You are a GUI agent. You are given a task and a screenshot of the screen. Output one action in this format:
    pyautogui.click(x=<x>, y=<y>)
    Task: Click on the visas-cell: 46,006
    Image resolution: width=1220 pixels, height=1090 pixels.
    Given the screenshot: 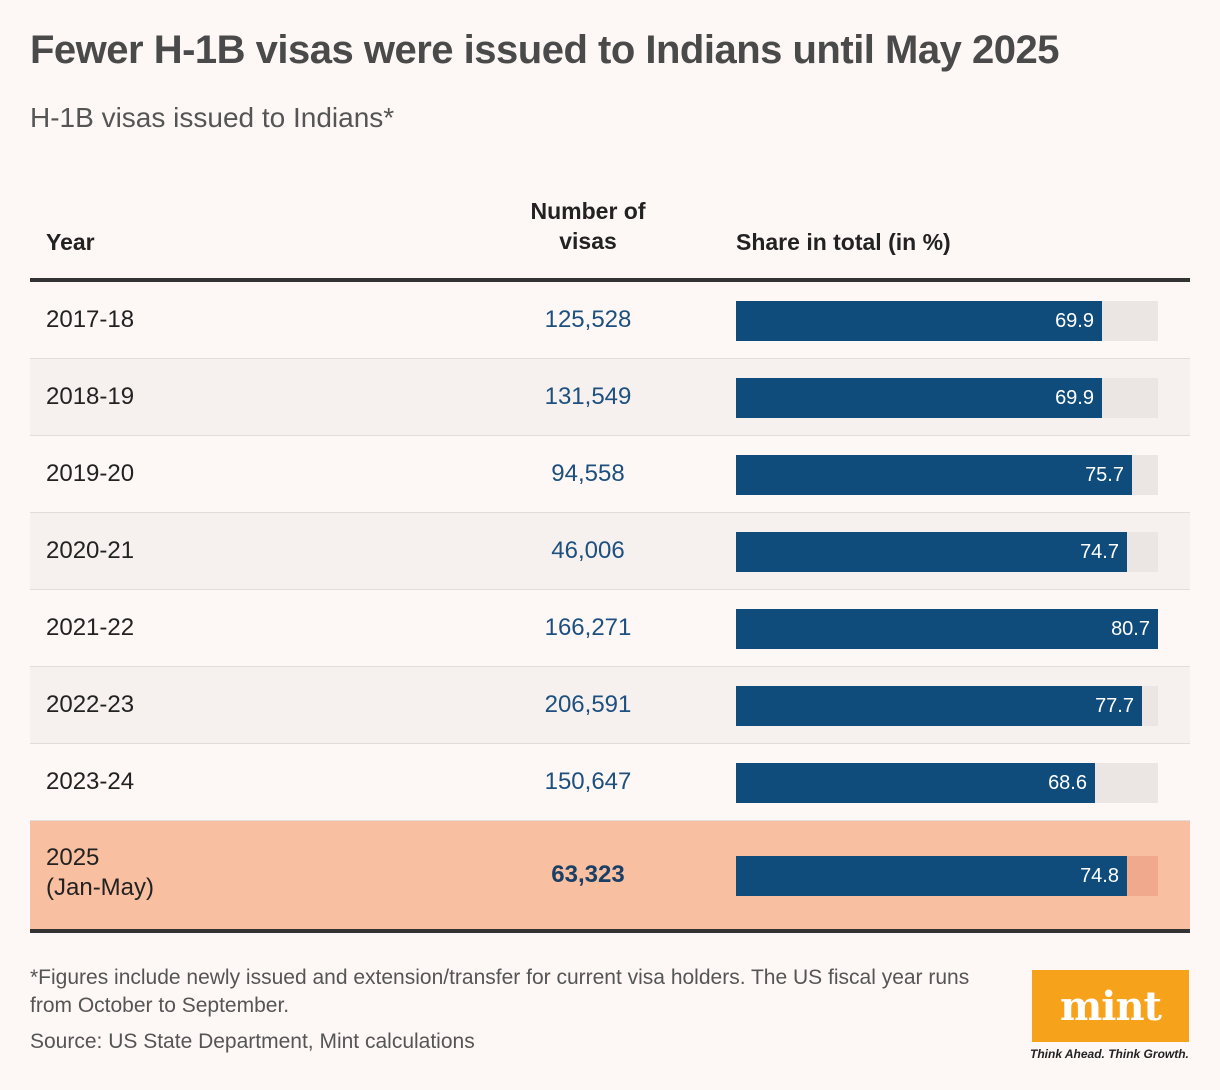 What is the action you would take?
    pyautogui.click(x=588, y=550)
    